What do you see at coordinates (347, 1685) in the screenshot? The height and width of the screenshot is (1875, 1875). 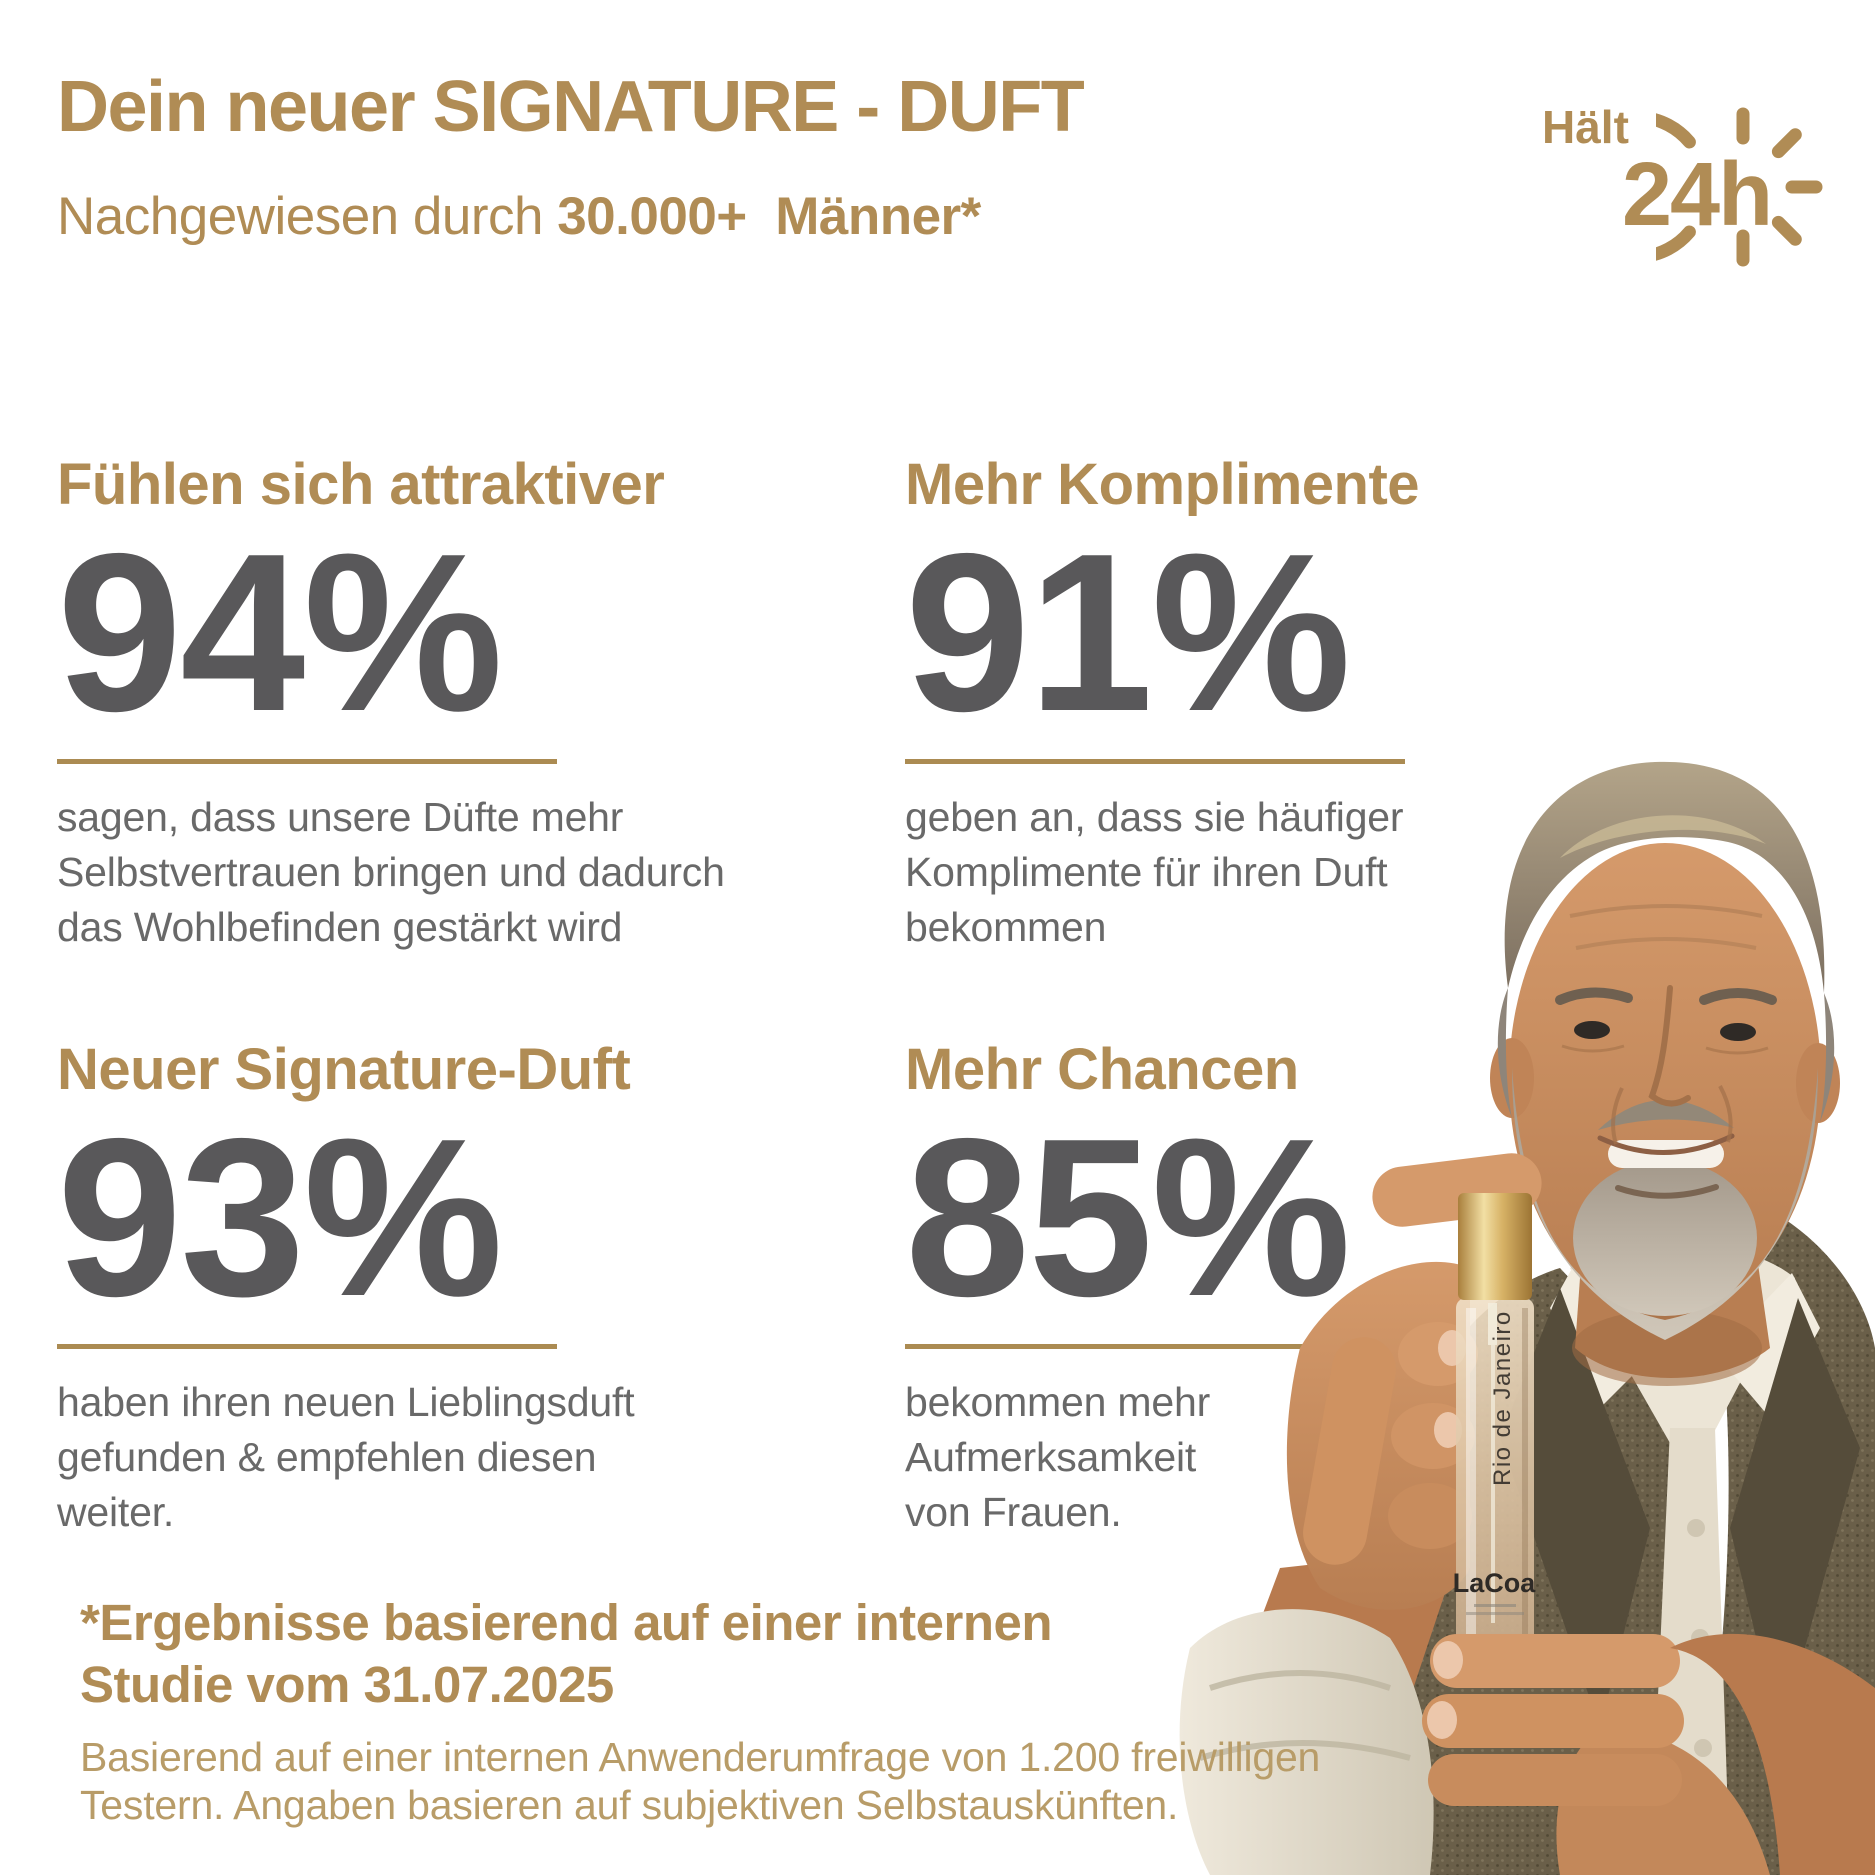 I see `footnote-headline-line2: Studie vom 31.07.2025` at bounding box center [347, 1685].